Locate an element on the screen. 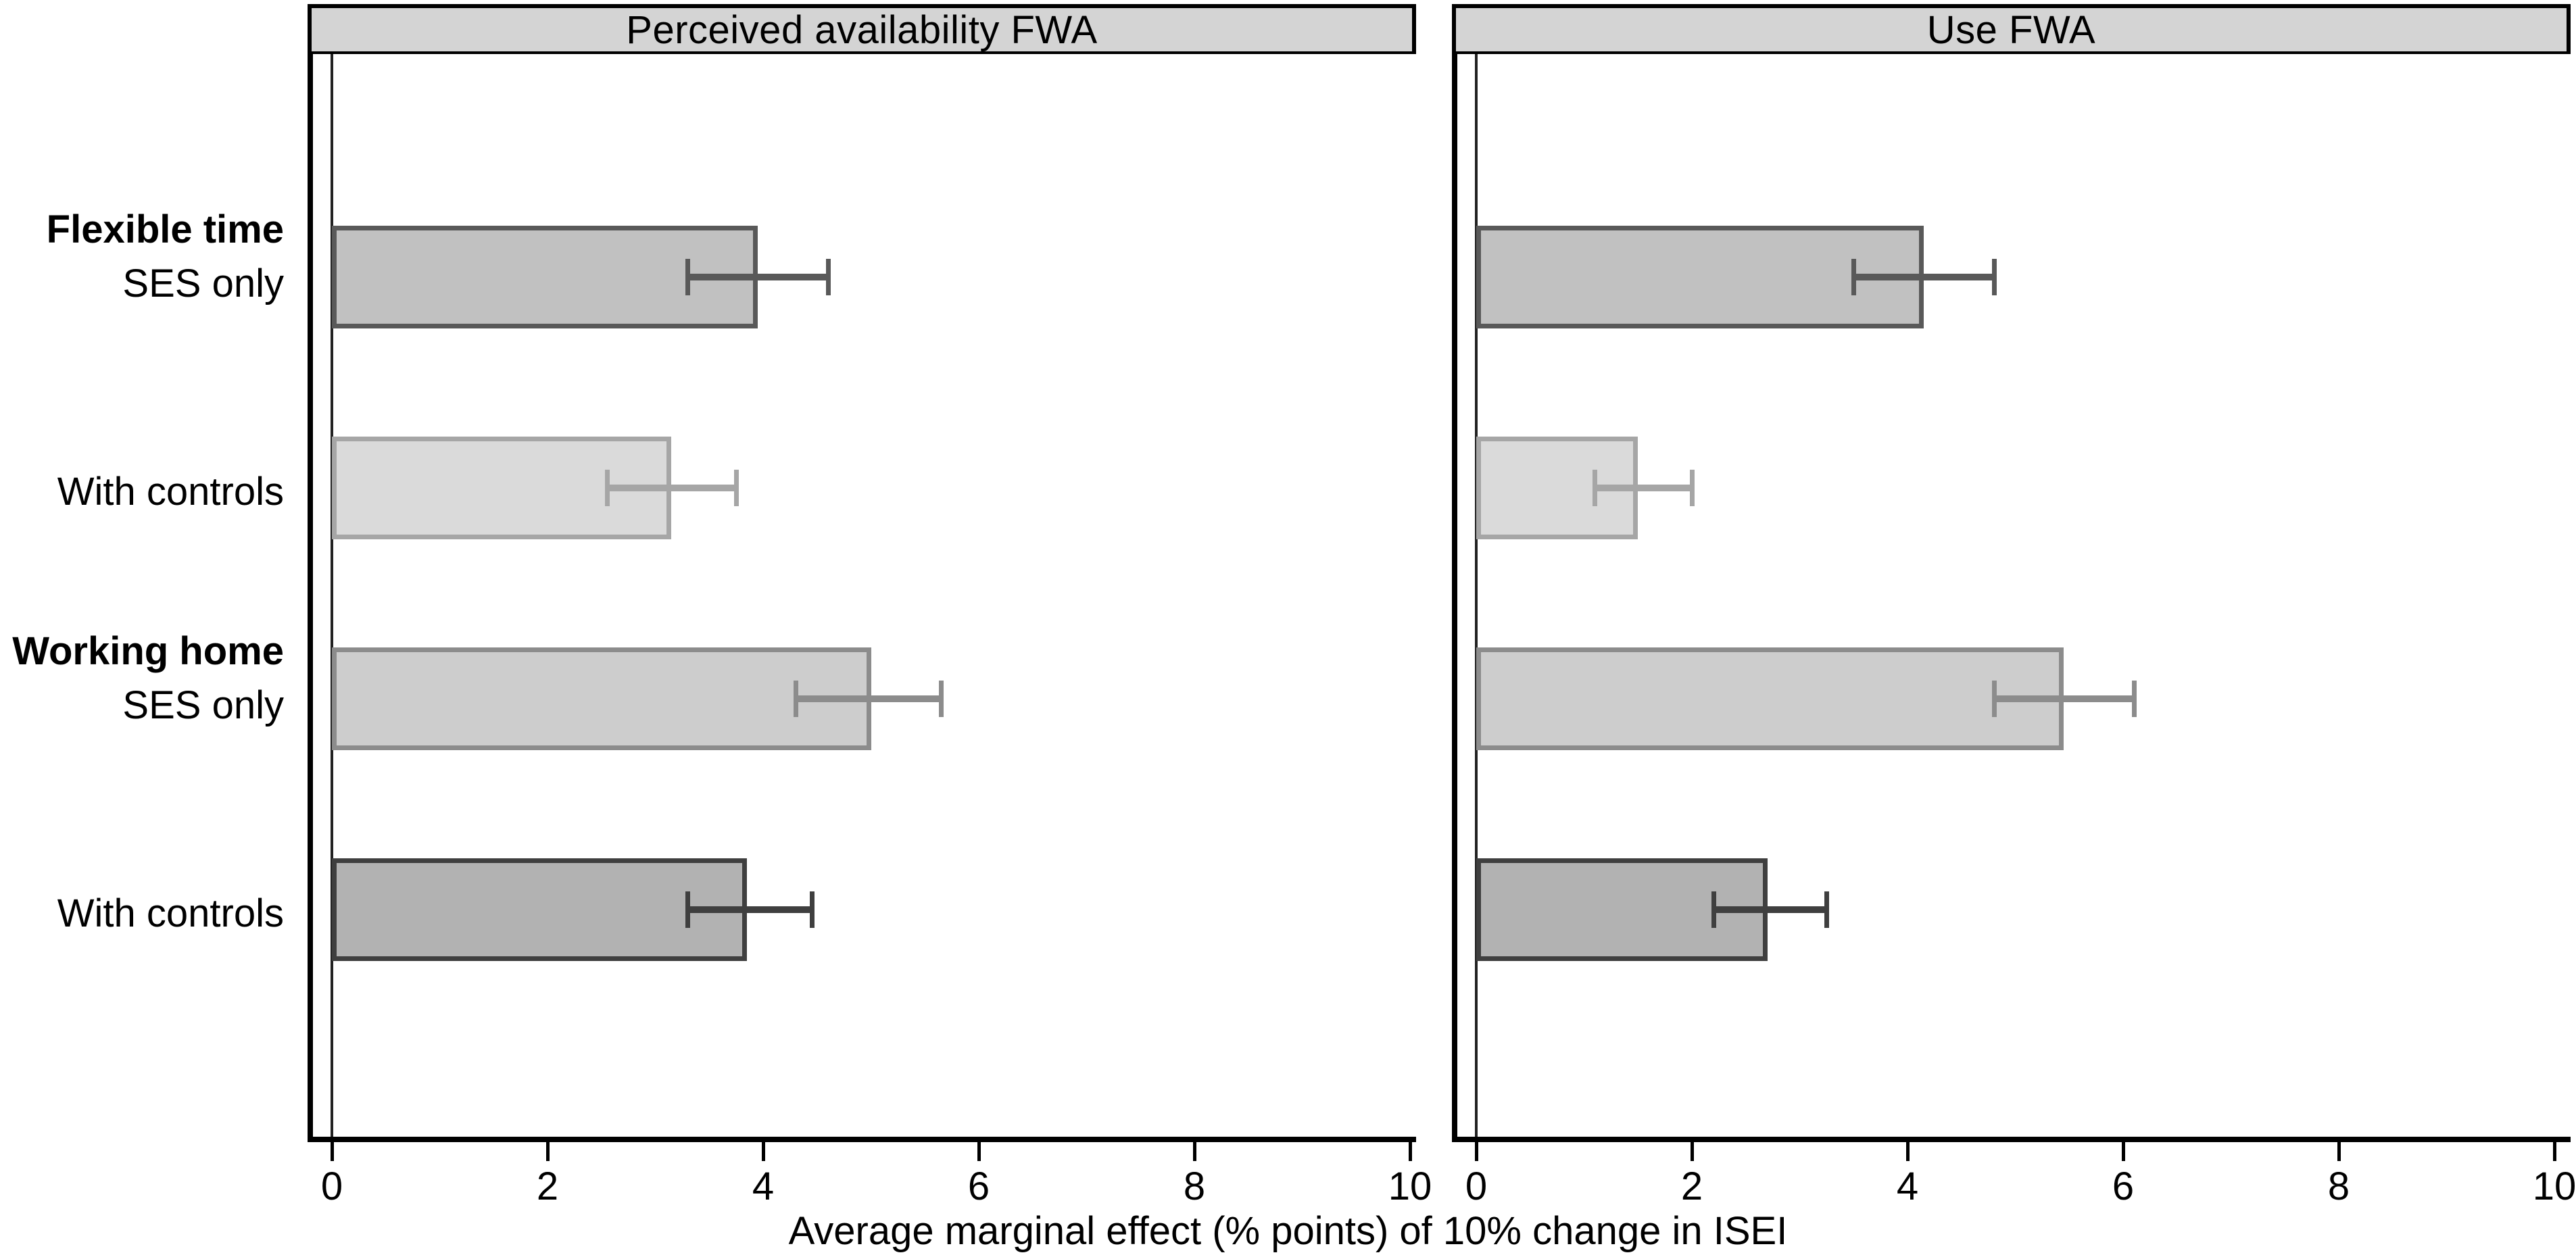 The height and width of the screenshot is (1255, 2576). panel-title-text: Use FWA is located at coordinates (2011, 30).